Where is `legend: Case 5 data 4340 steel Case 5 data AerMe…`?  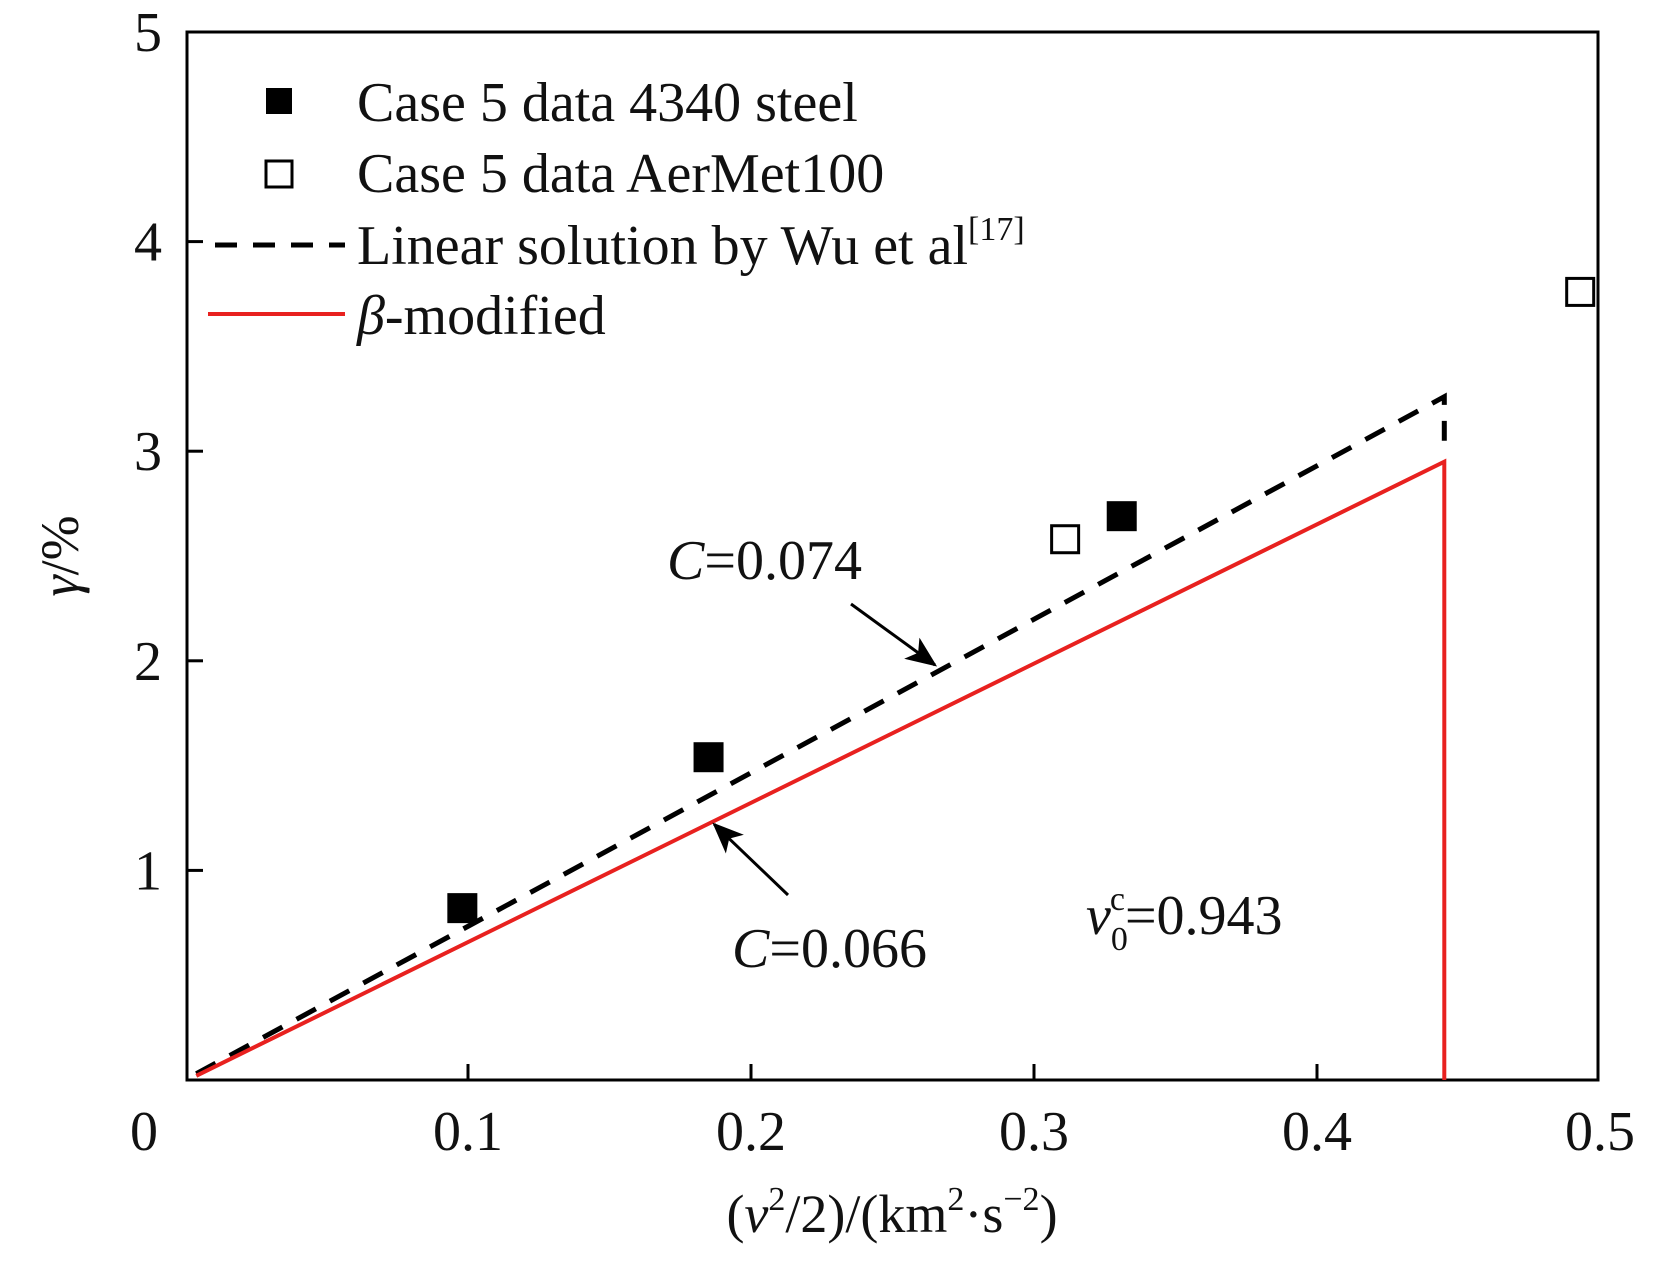
legend: Case 5 data 4340 steel Case 5 data AerMe… is located at coordinates (616, 209).